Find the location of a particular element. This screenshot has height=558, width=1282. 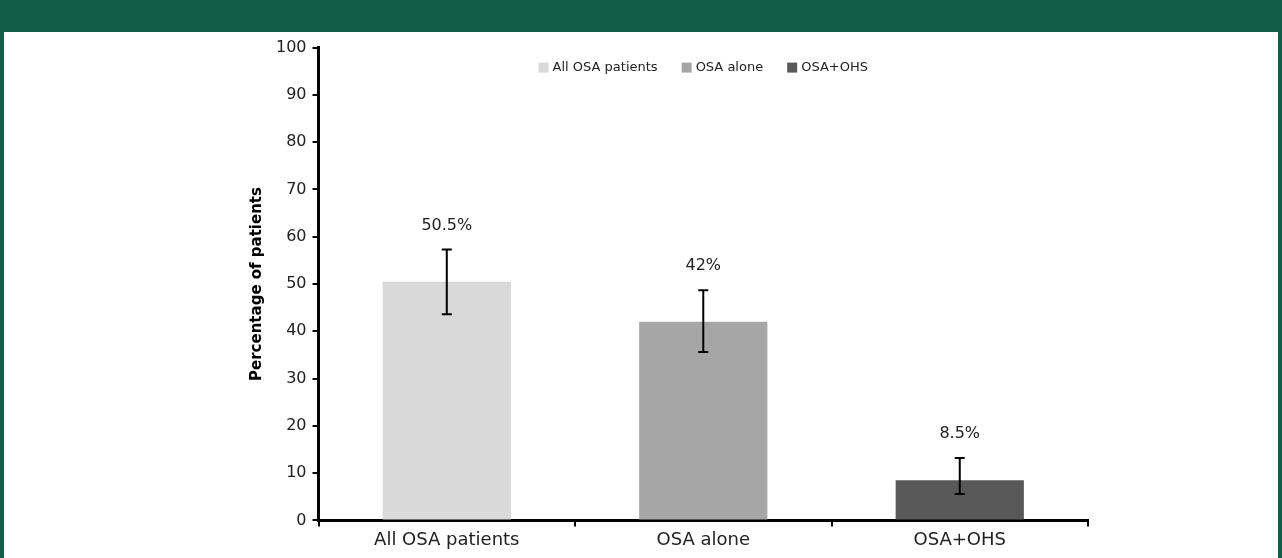

legend-label: OSA alone is located at coordinates (729, 66).